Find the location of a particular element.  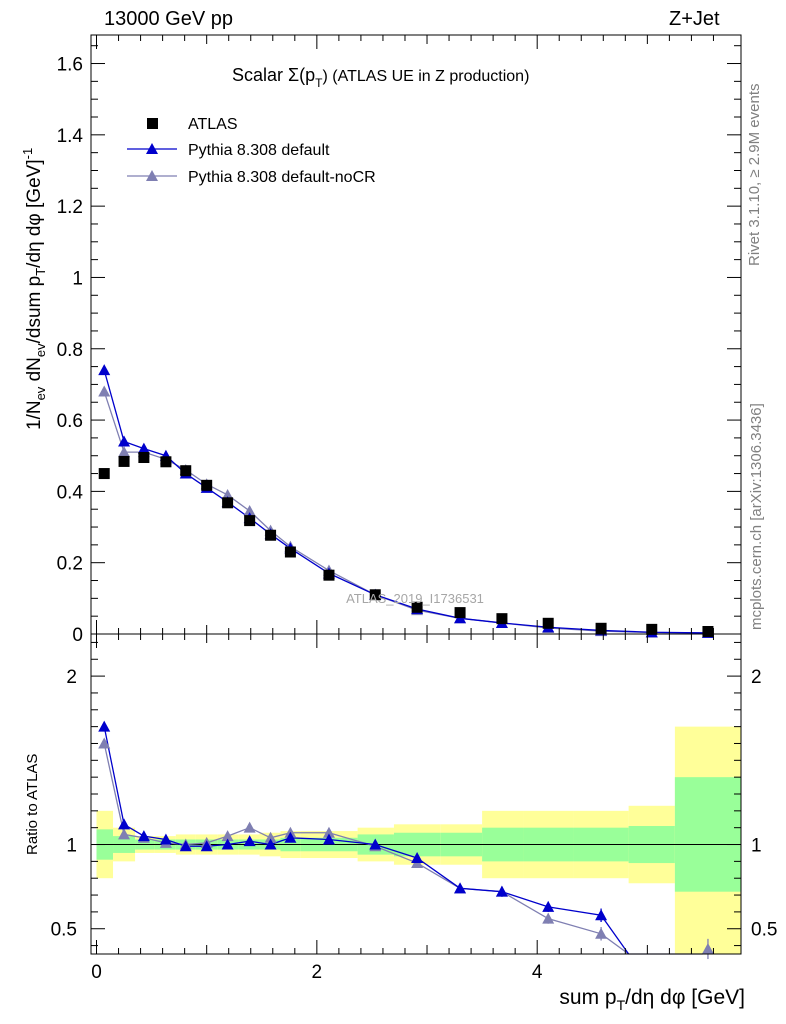

main-y-tick-label: 1.6 is located at coordinates (70, 65).